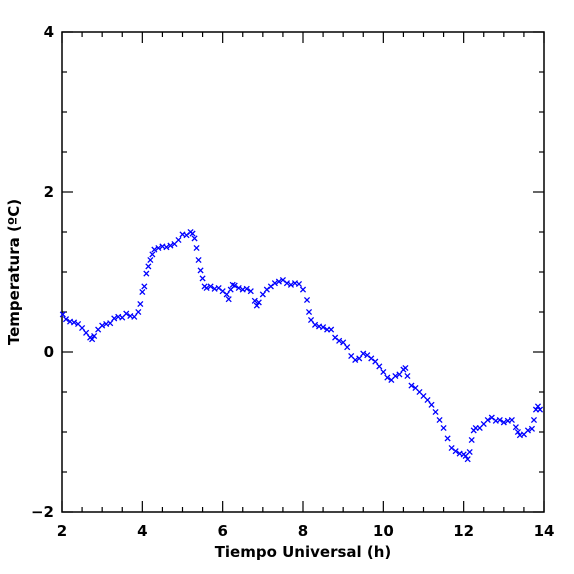 The height and width of the screenshot is (574, 574). I want to click on x-tick-label: 2, so click(62, 531).